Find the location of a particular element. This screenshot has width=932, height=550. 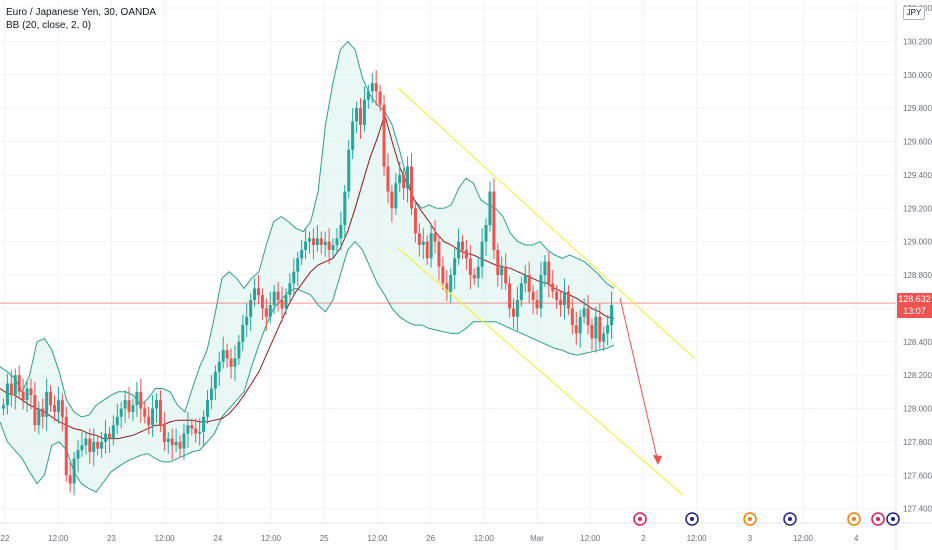

last-price-tag: 128.632 13:07 is located at coordinates (914, 305).